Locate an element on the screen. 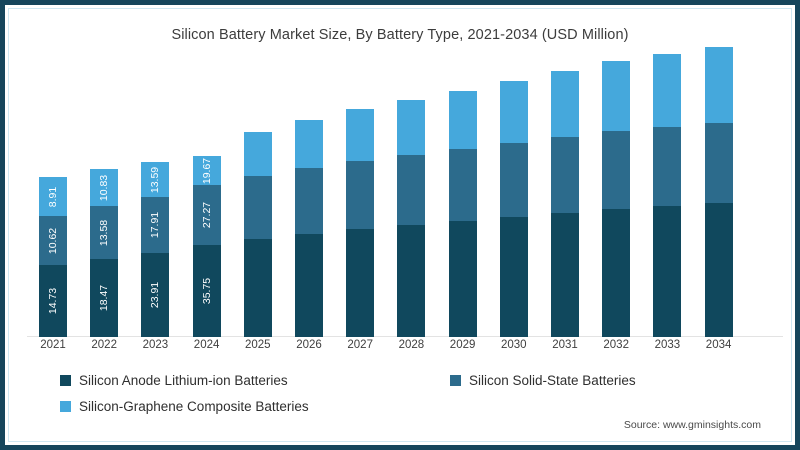 This screenshot has width=800, height=450. x-axis-tick-2032: 2032 is located at coordinates (616, 345).